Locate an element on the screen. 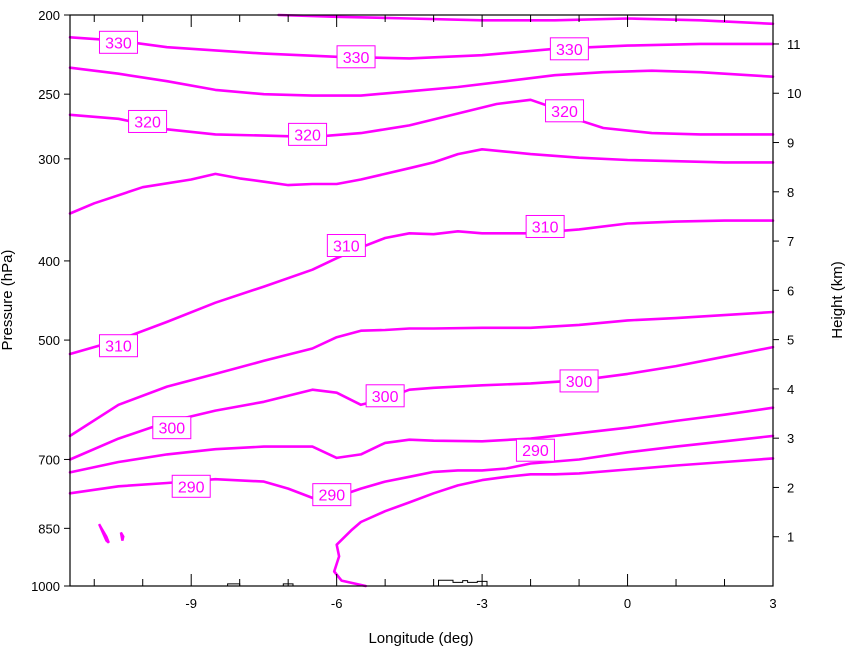  x-tick-label: 3 is located at coordinates (772, 603).